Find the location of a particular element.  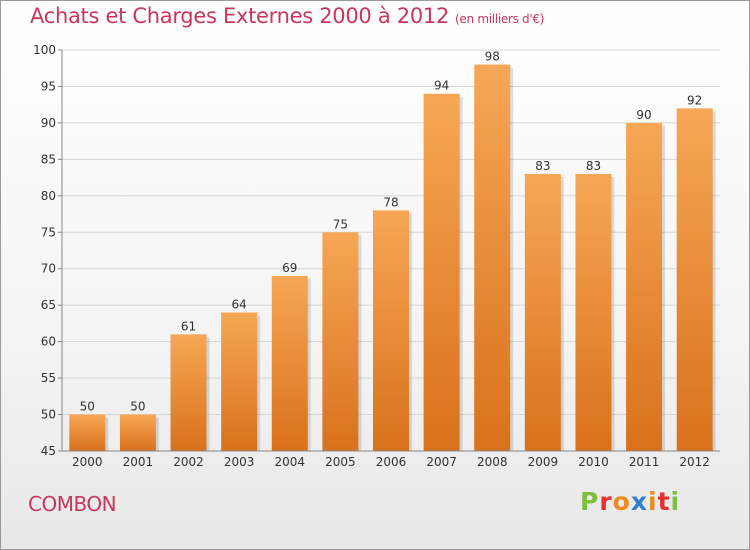

bar-value-label: 90 is located at coordinates (643, 115).